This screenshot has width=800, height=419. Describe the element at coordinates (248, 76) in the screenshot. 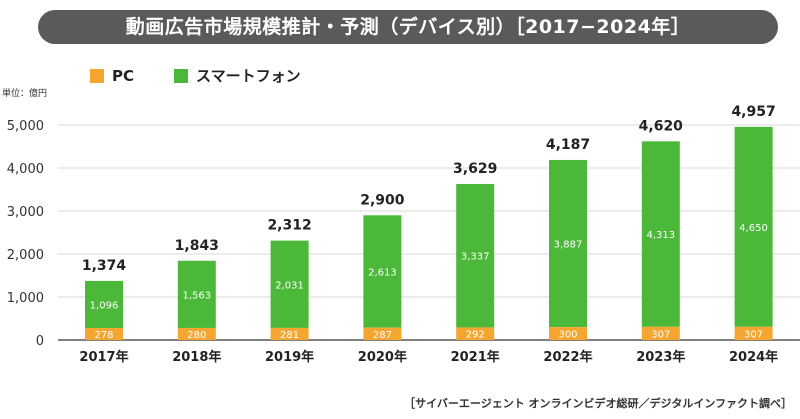

I see `legend-label-smartphone: スマートフォン` at that location.